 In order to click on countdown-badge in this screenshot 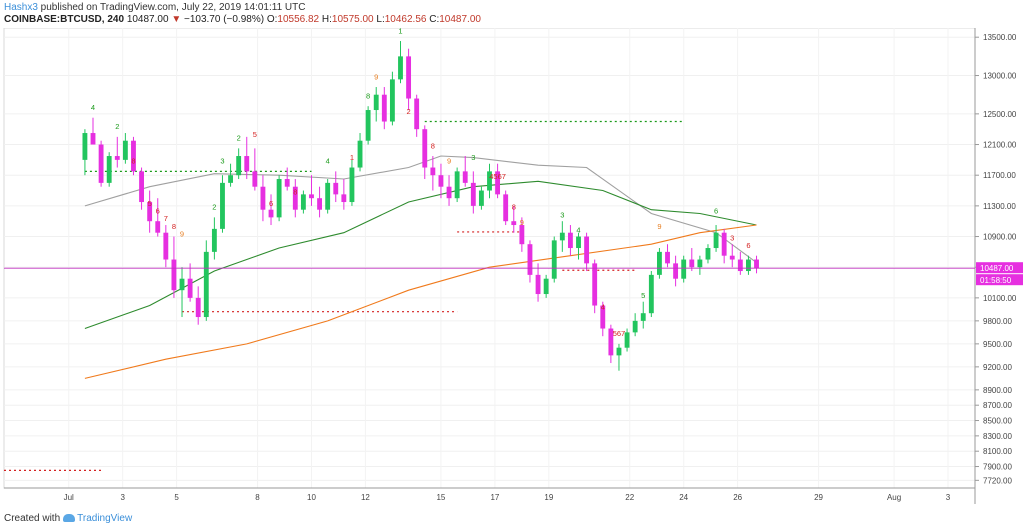, I will do `click(999, 280)`.